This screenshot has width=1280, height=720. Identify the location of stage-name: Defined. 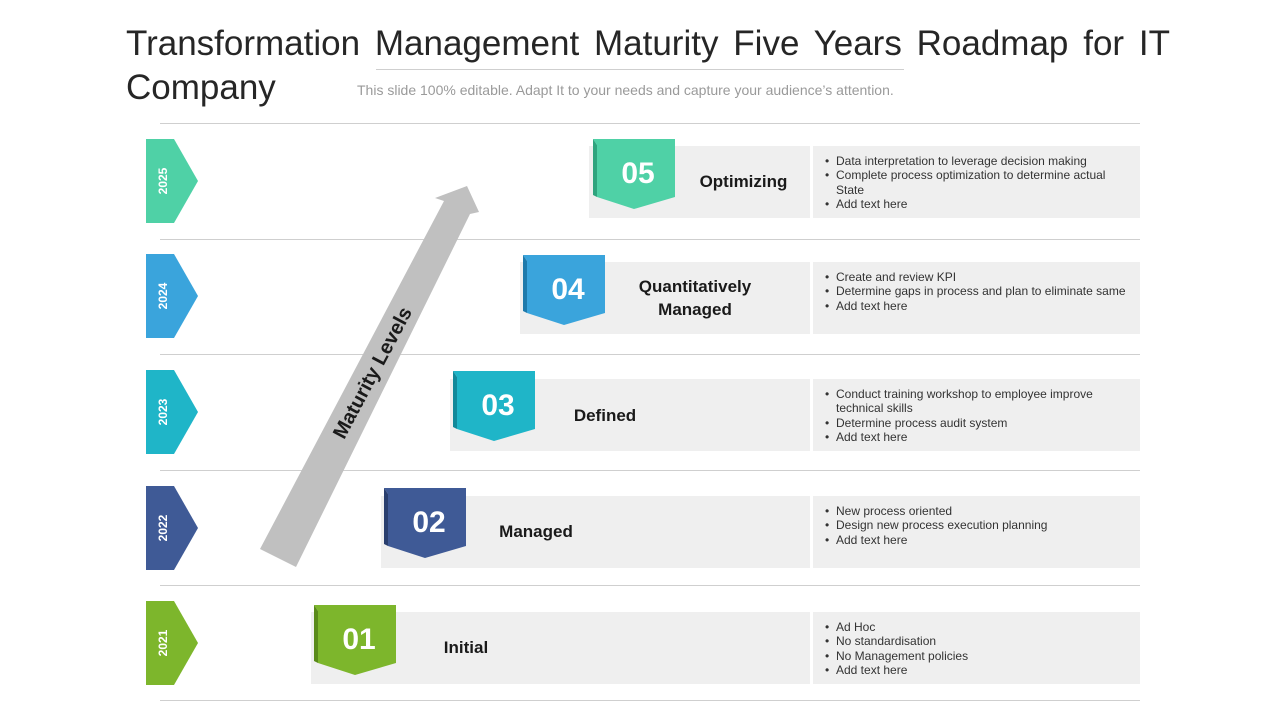
(605, 415).